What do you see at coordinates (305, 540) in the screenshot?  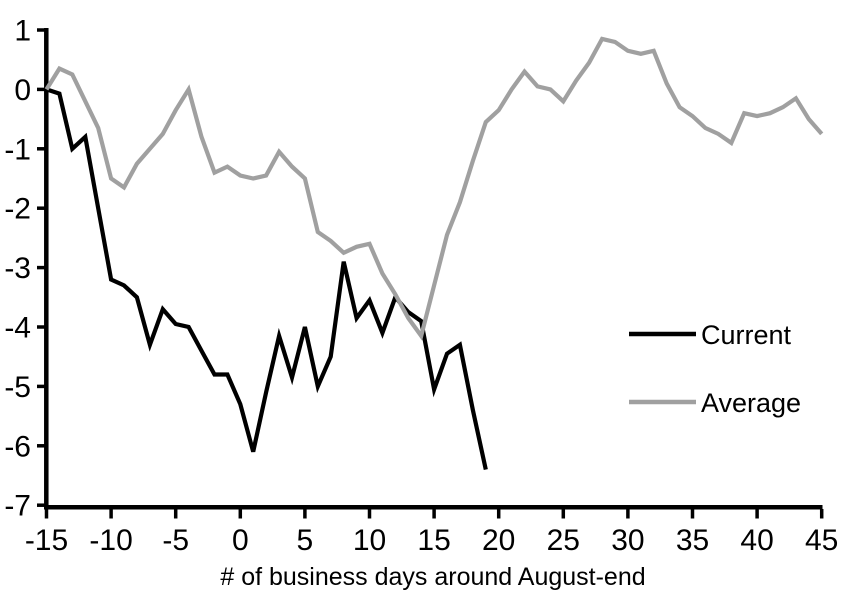 I see `x-tick-label: 5` at bounding box center [305, 540].